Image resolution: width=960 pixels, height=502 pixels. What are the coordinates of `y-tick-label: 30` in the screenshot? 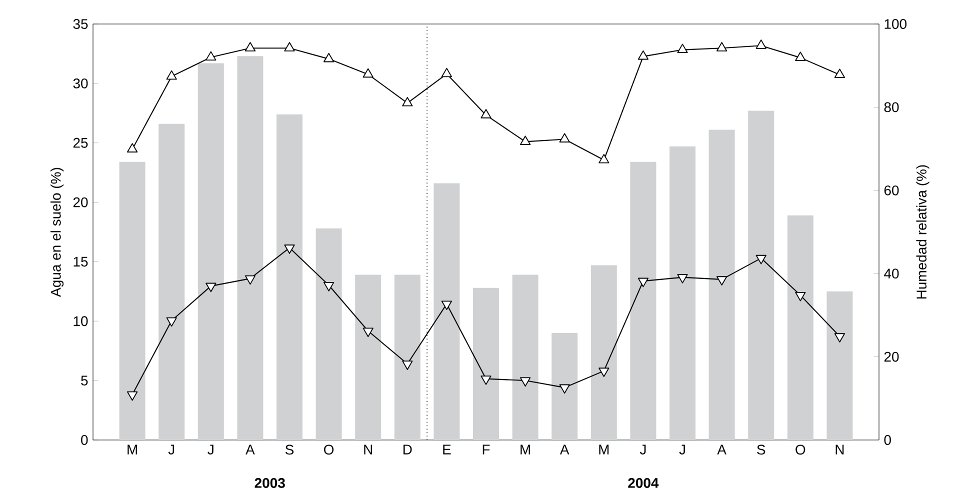 It's located at (80, 83).